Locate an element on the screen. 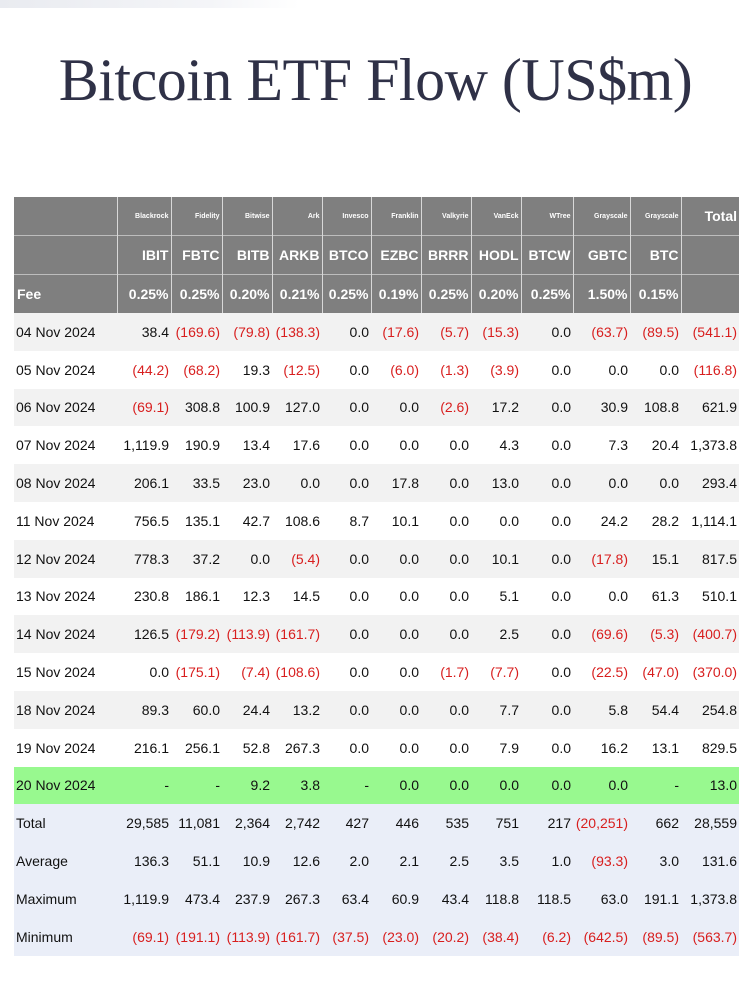 Image resolution: width=751 pixels, height=986 pixels. flow-cell: (79.8) is located at coordinates (247, 332).